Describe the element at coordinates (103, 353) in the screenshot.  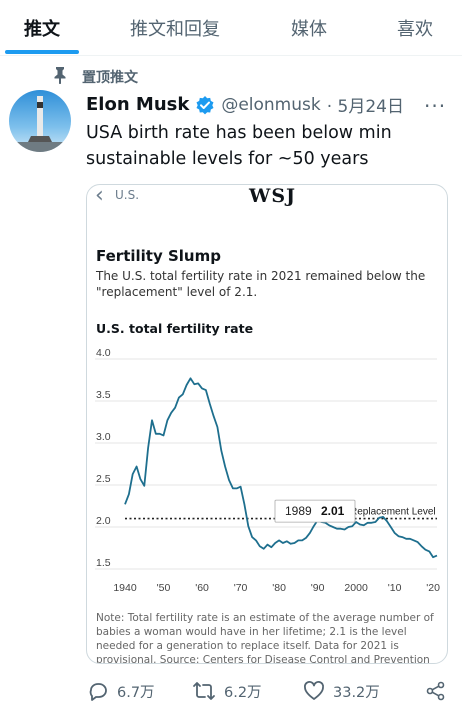
I see `y-tick-label: 4.0` at that location.